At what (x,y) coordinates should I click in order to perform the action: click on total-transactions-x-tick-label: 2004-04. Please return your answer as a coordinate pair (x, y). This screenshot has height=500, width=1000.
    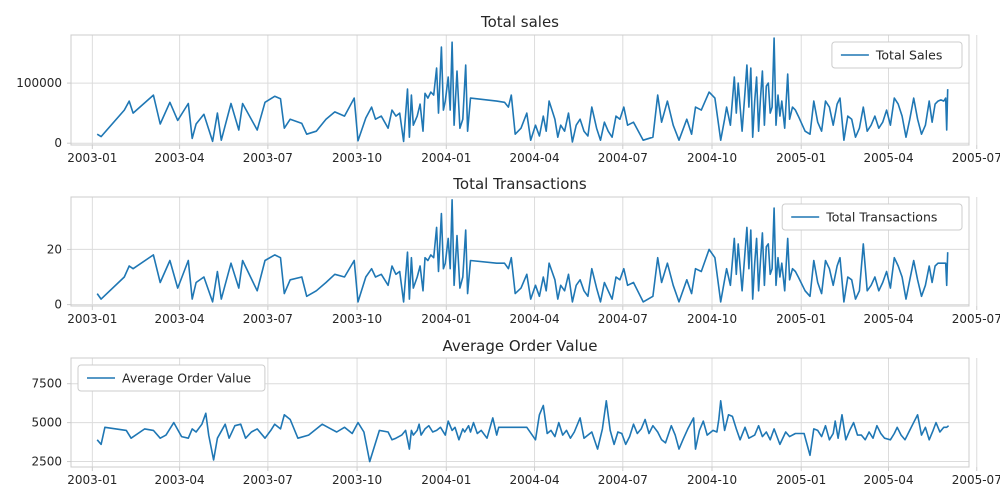
    Looking at the image, I should click on (534, 319).